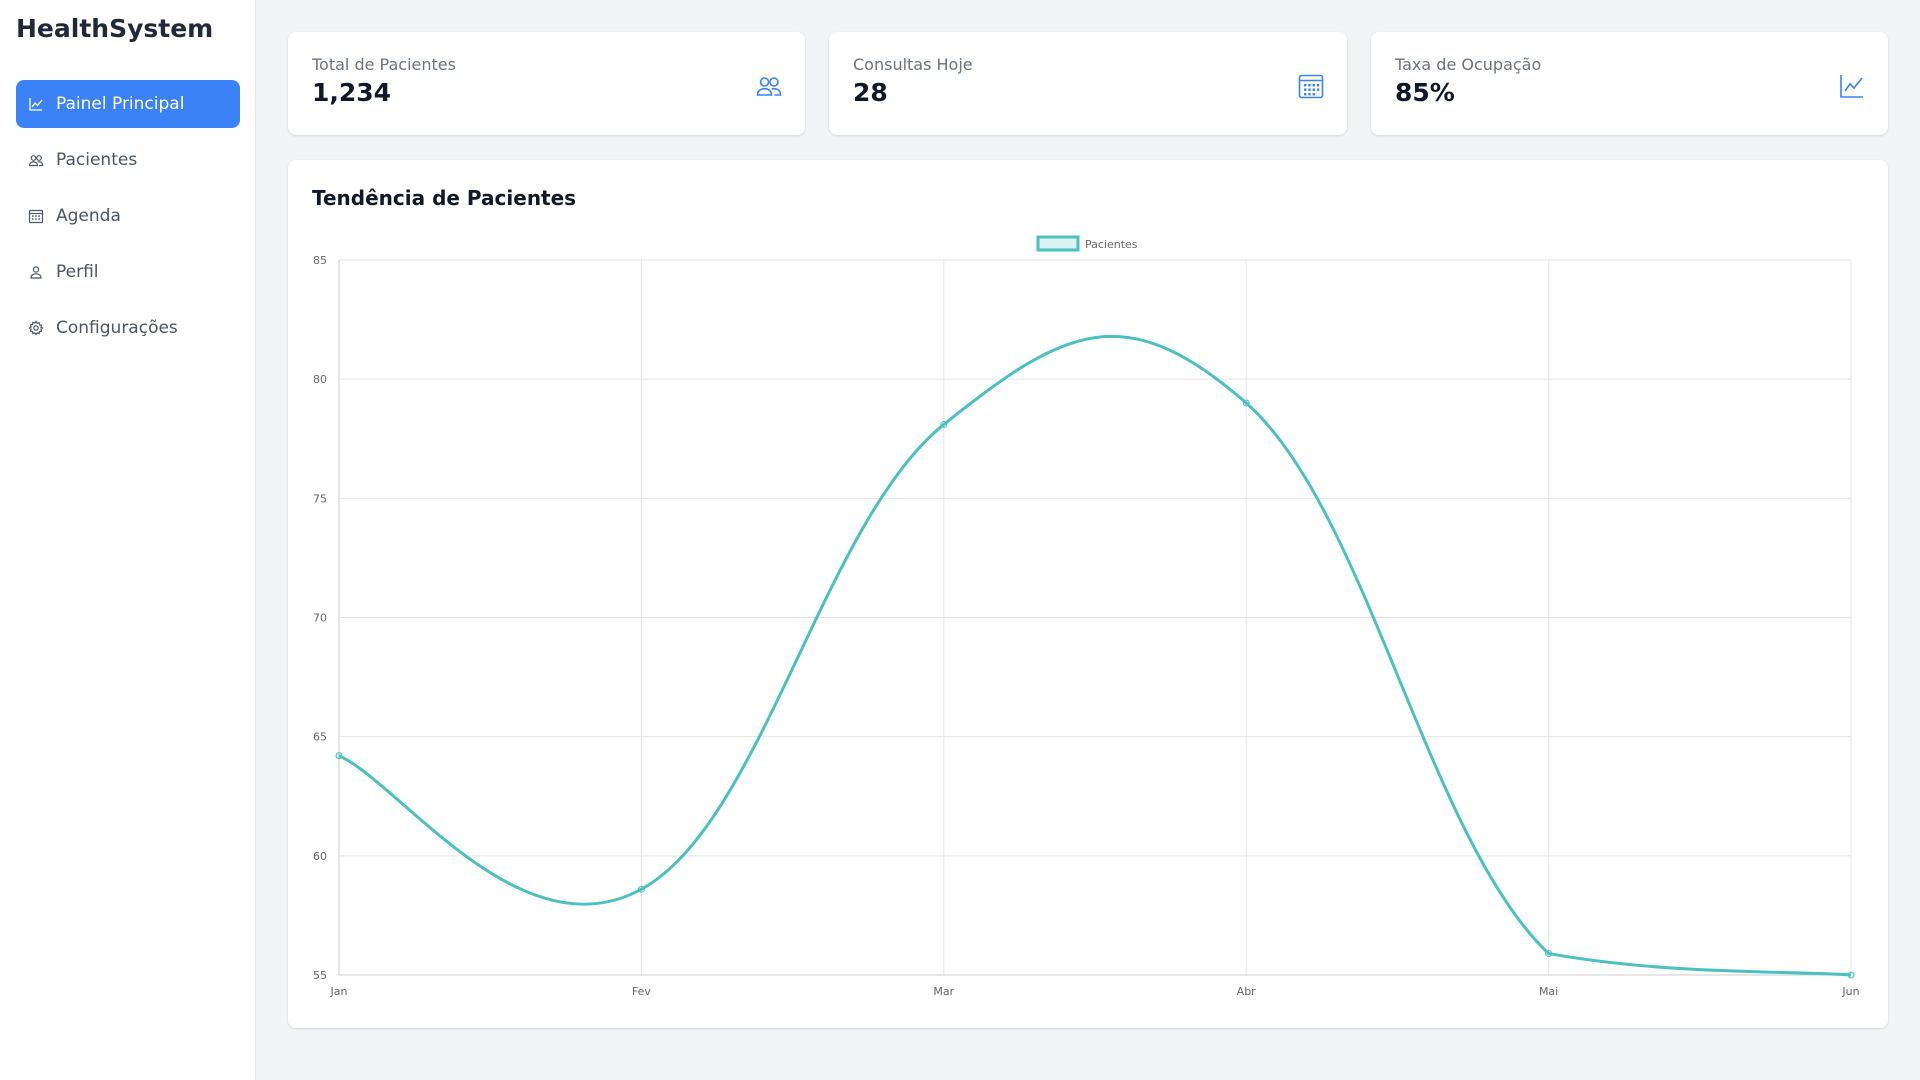  I want to click on x-tick-label: Jun, so click(1850, 991).